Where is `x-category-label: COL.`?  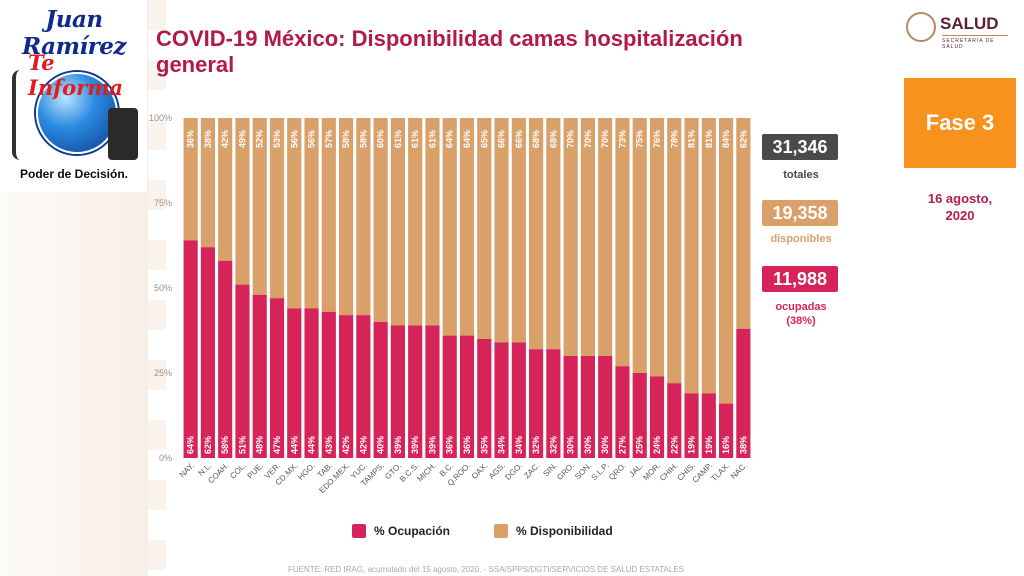
x-category-label: COL. is located at coordinates (238, 471).